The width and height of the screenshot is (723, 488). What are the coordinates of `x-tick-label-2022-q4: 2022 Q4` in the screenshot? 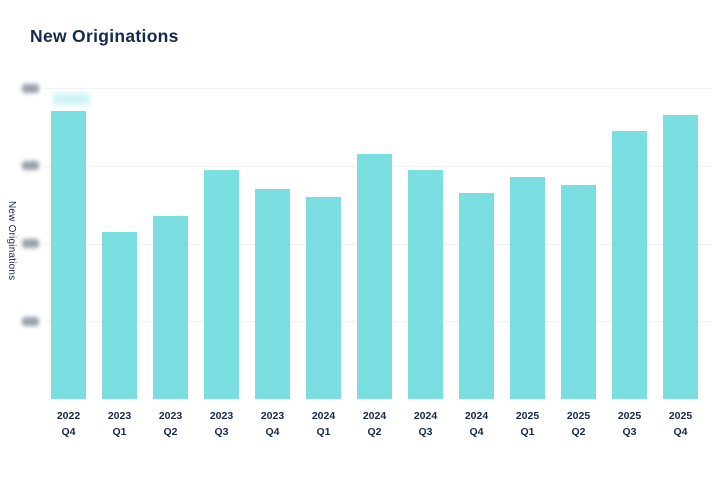 It's located at (69, 424).